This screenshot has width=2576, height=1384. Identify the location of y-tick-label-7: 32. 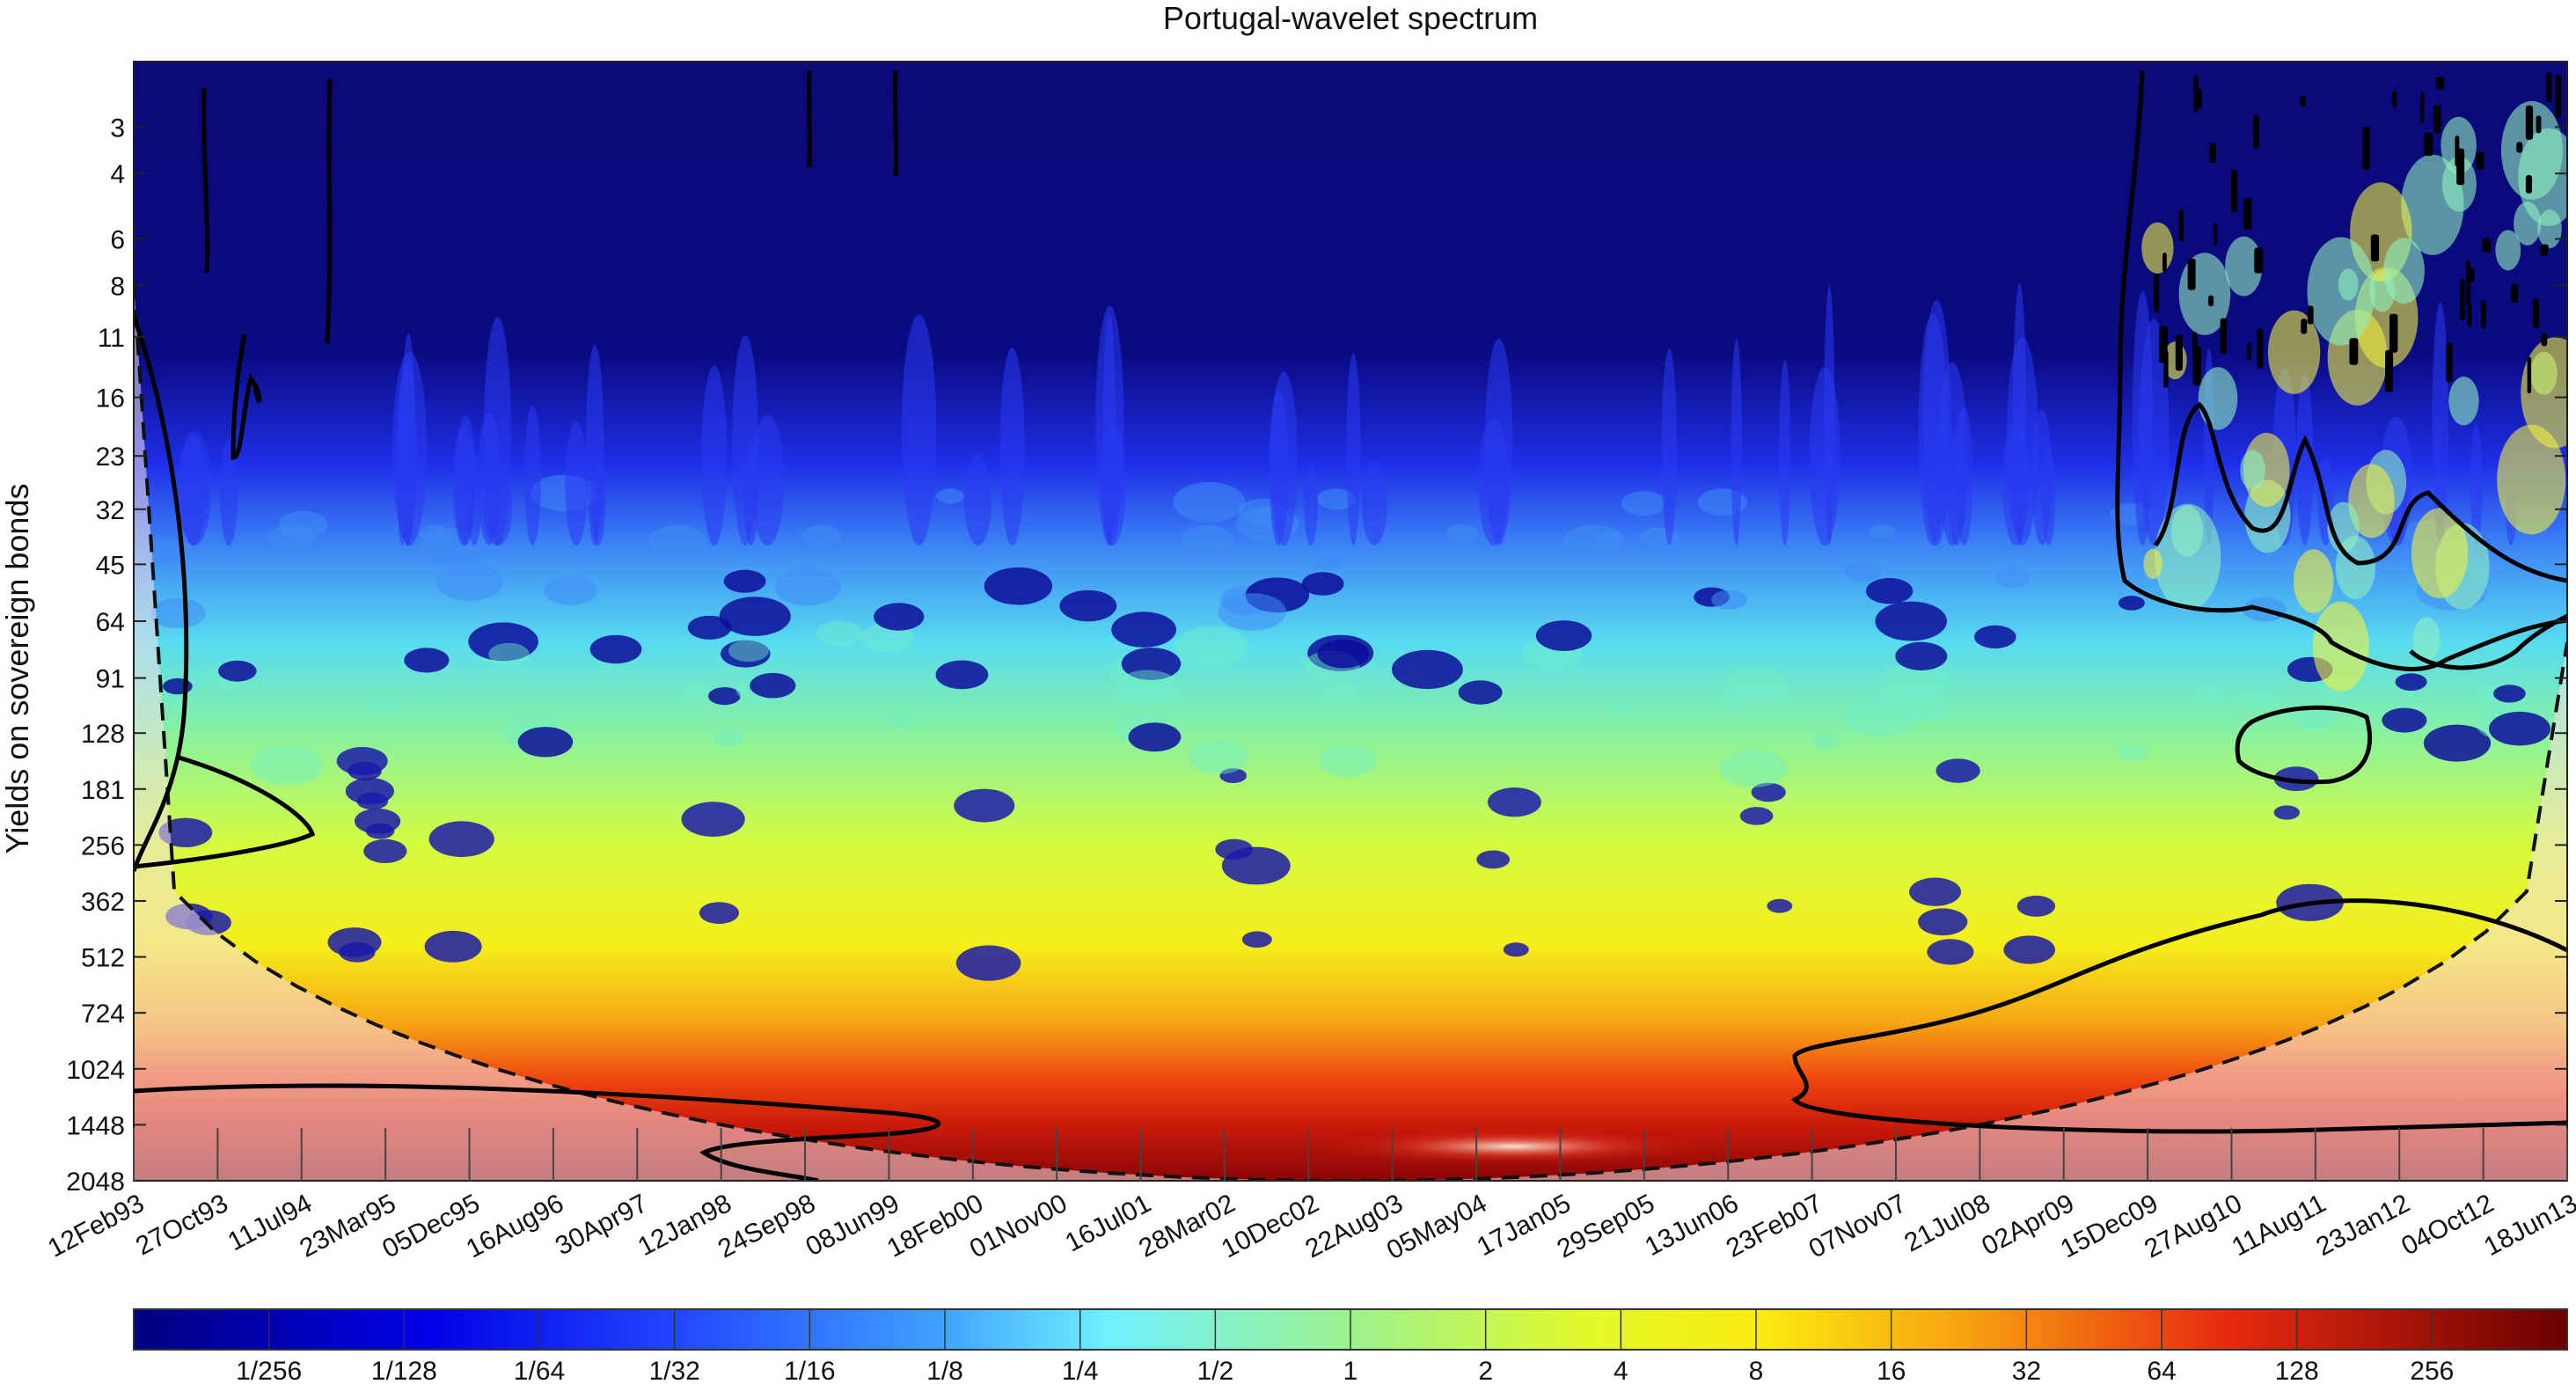
(110, 511).